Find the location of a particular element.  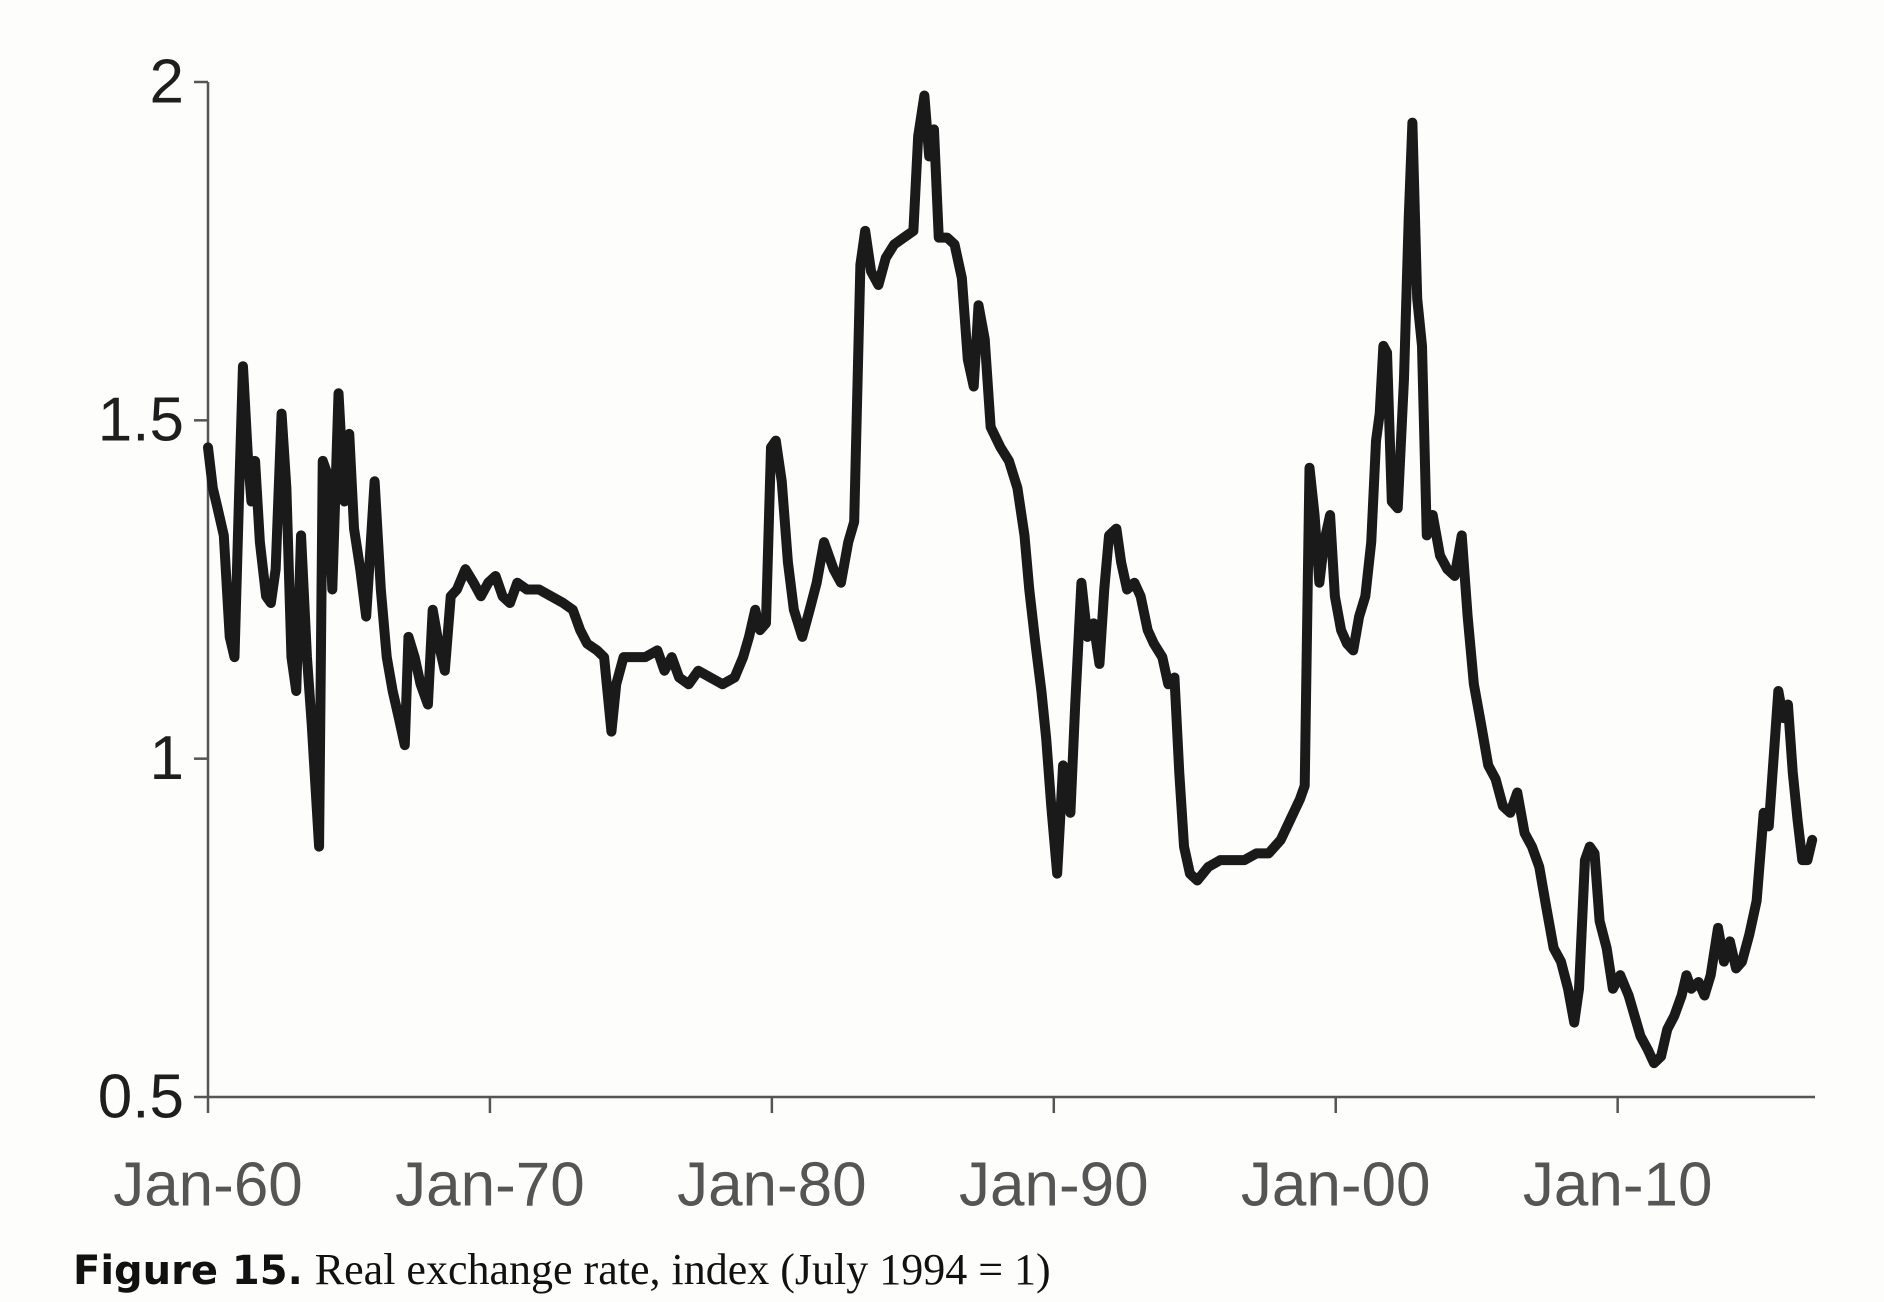

x-tick-label: Jan-60 is located at coordinates (208, 1184).